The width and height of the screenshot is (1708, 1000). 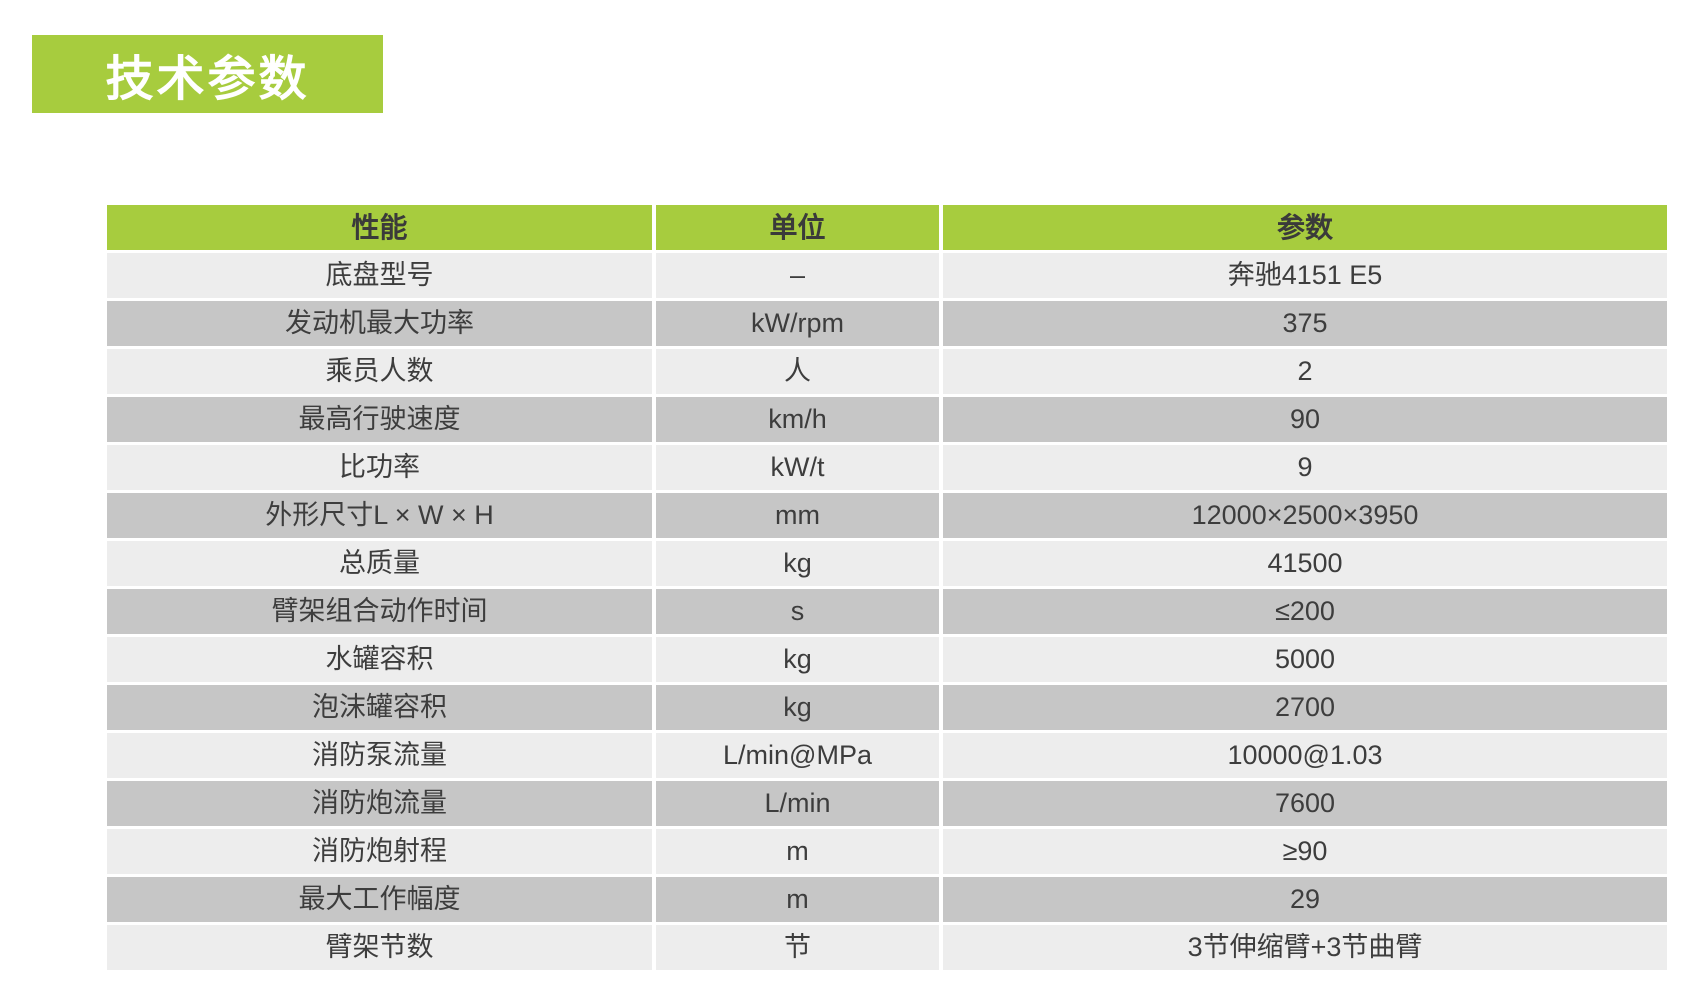 I want to click on spec-name-cell: 泡沫罐容积, so click(x=379, y=707).